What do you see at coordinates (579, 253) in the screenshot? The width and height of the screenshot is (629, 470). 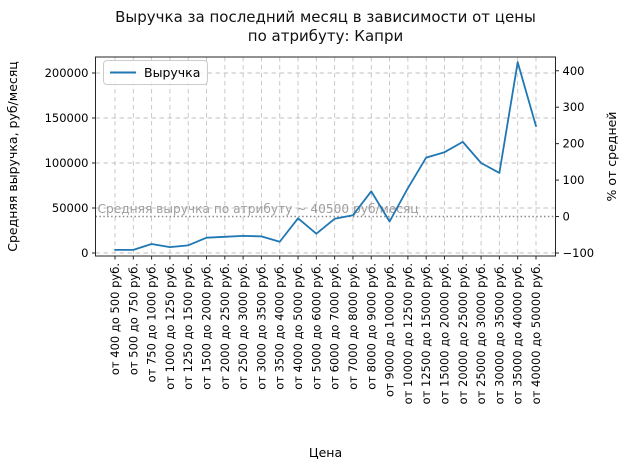 I see `y-right-tick-label-0: −100` at bounding box center [579, 253].